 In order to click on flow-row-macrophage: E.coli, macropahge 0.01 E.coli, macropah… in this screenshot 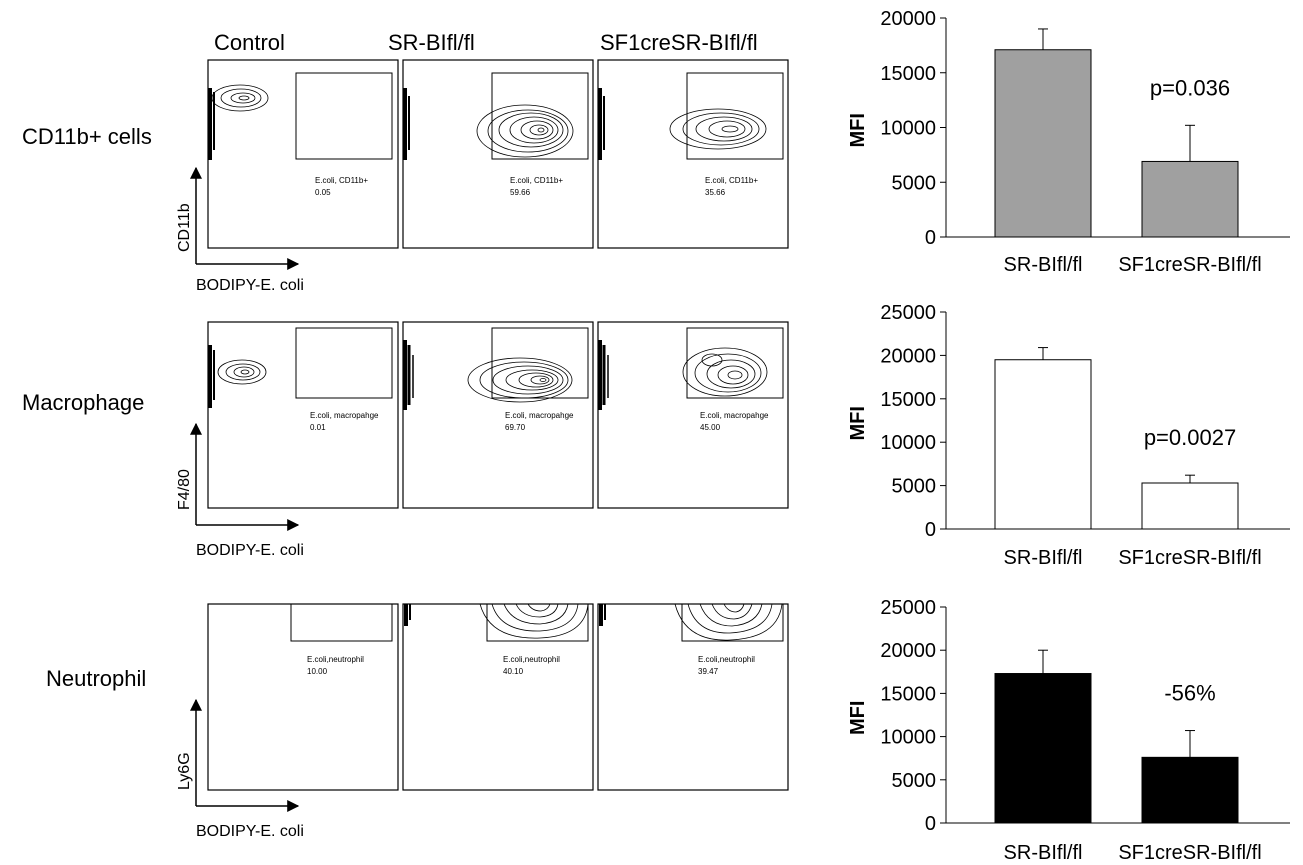, I will do `click(482, 440)`.